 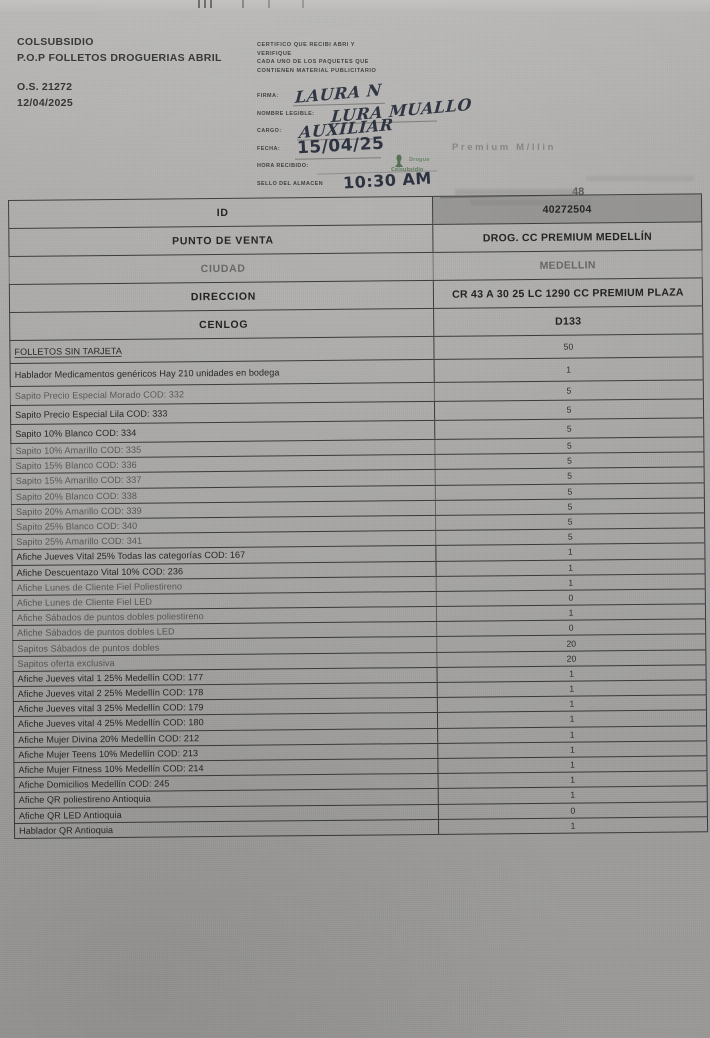 I want to click on field-nombre-legible-label: NOMBRE LEGIBLE:, so click(x=286, y=113).